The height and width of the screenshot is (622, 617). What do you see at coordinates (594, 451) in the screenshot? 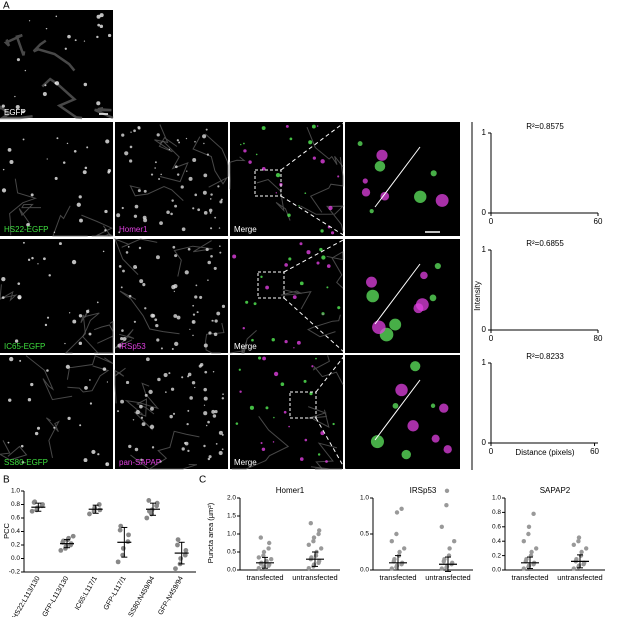
I see `x-tick-label: 60` at bounding box center [594, 451].